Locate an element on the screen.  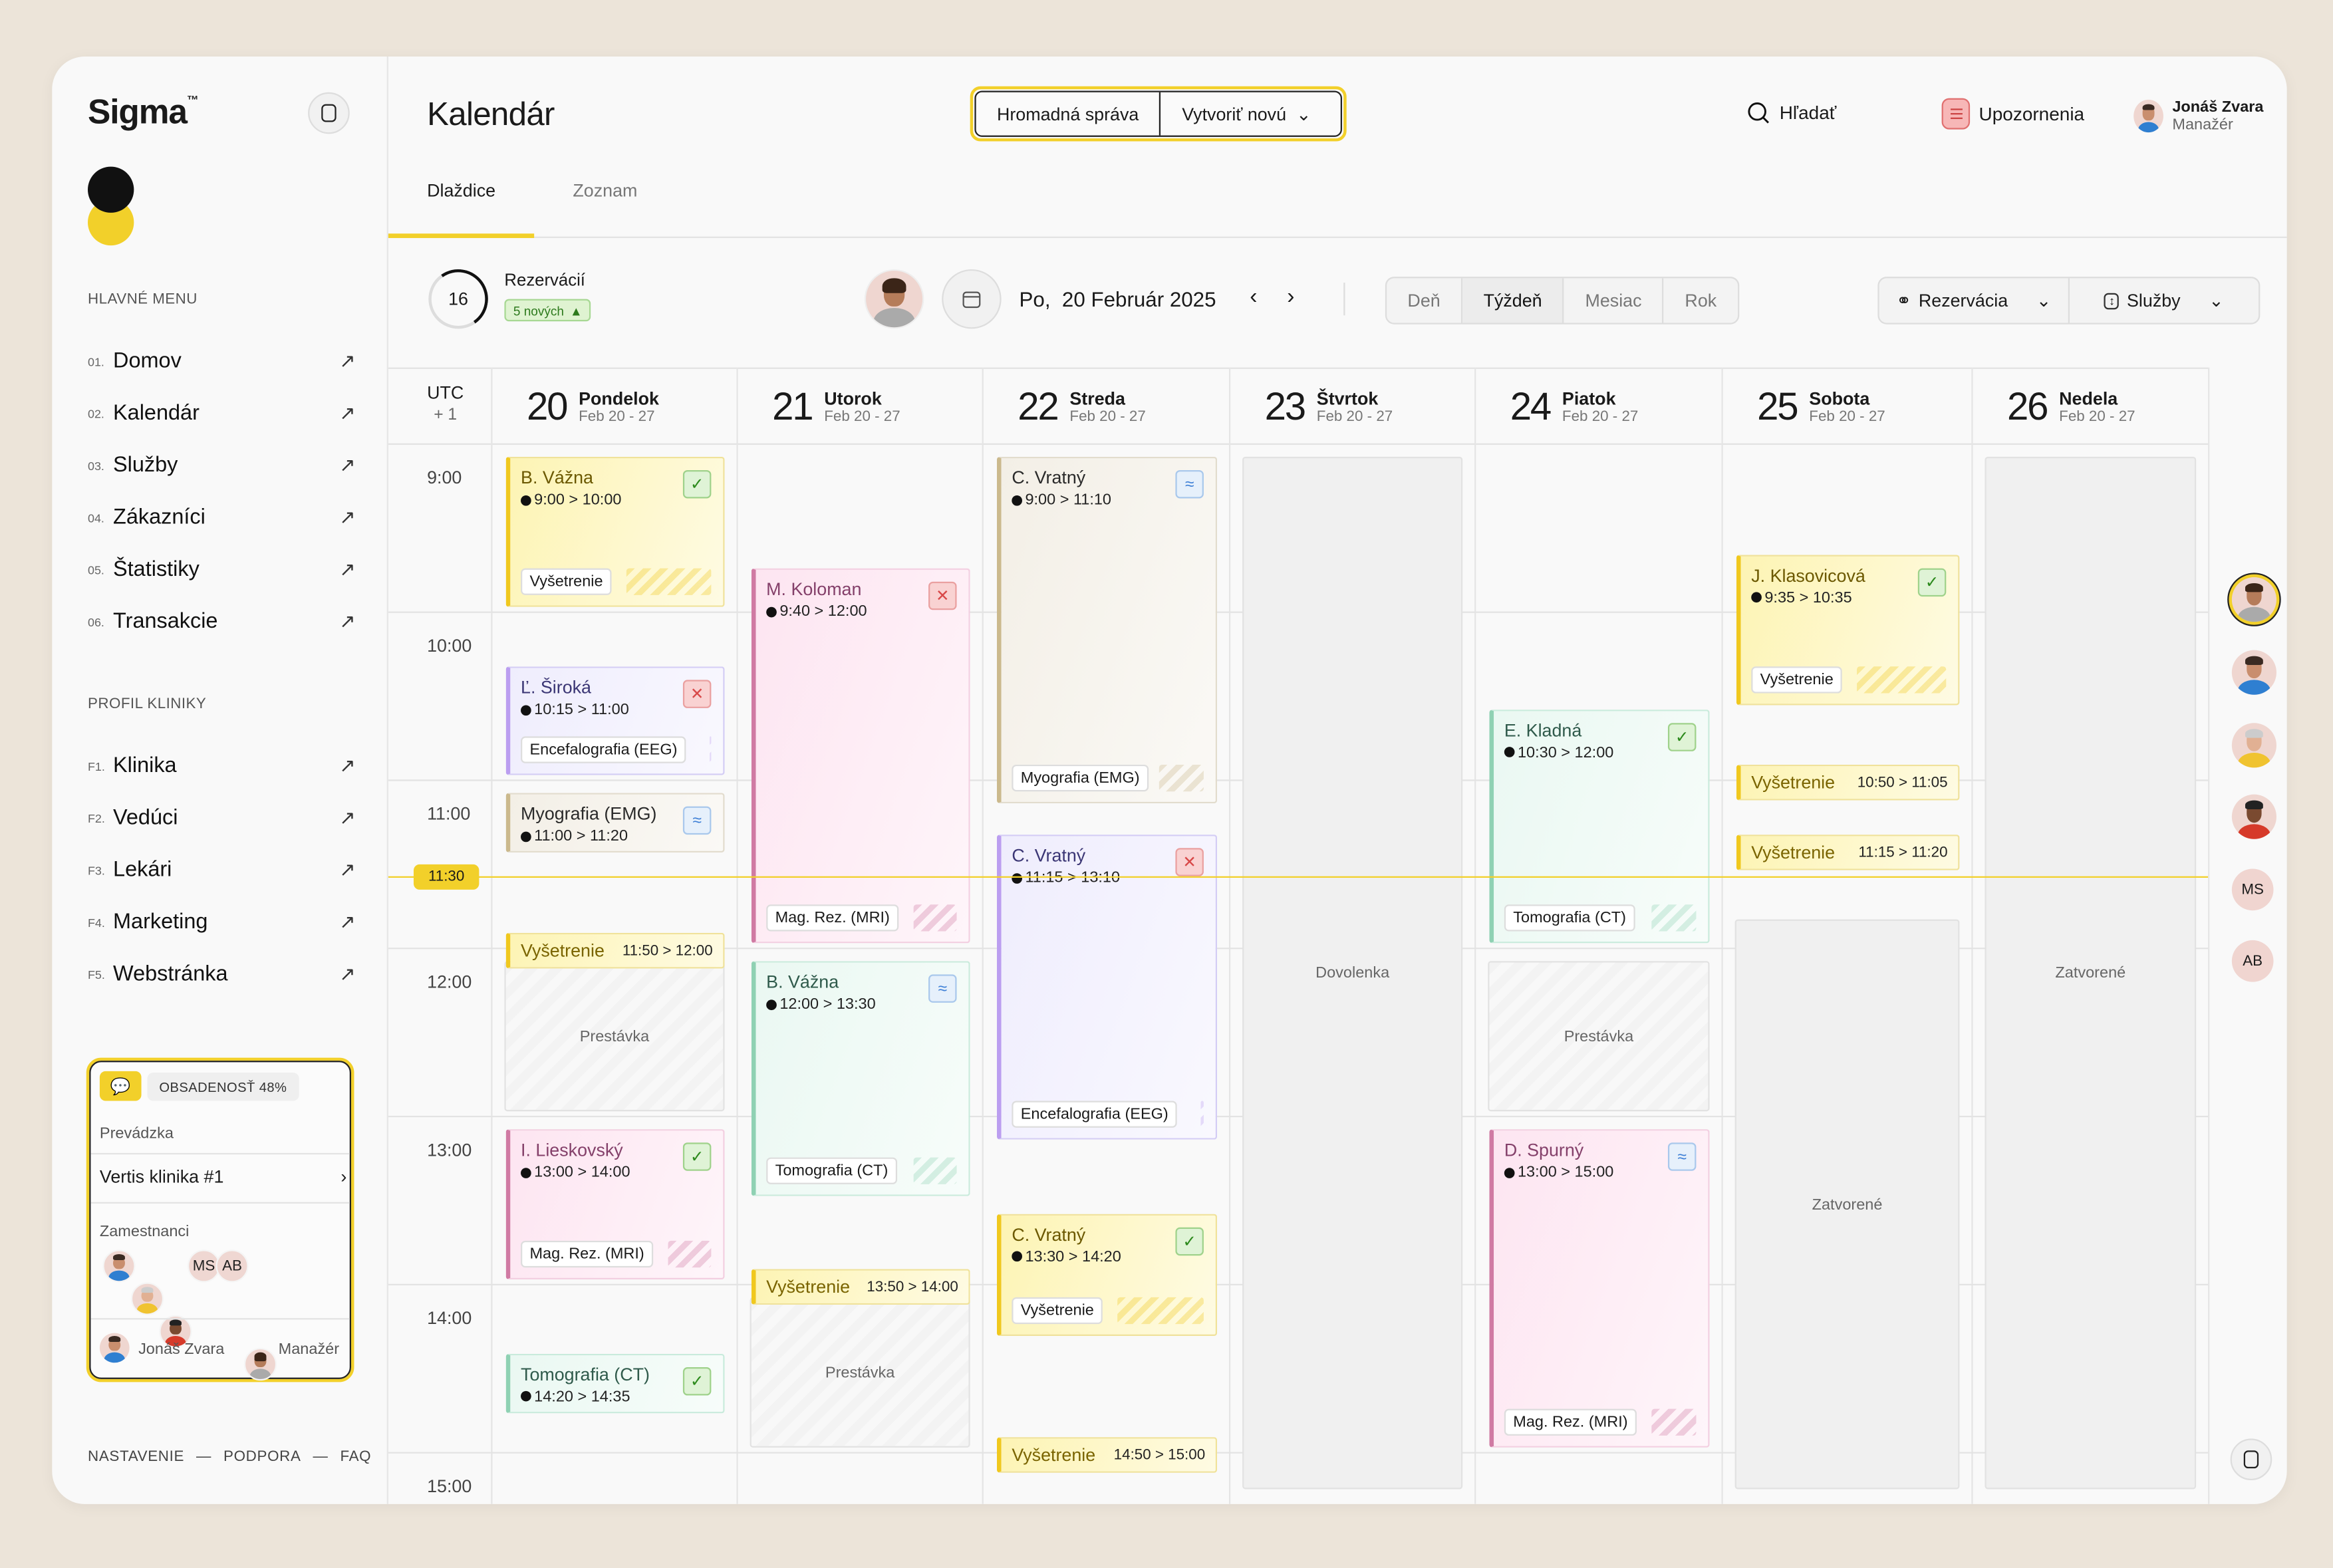
appointment-card: Tomografia (CT) 14:20 > 14:35 ✓ is located at coordinates (615, 1383).